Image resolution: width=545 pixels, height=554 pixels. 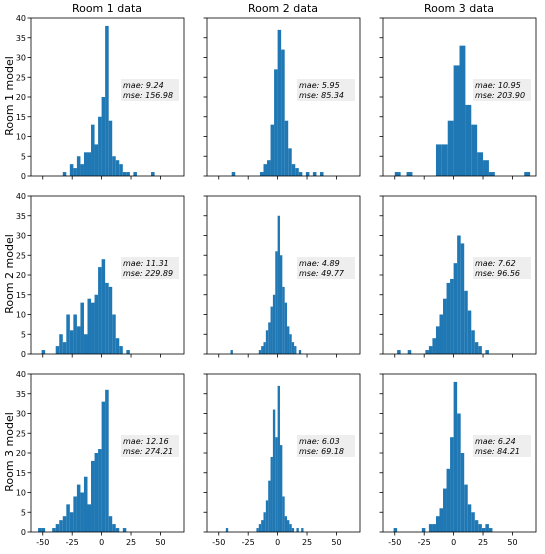 I want to click on mse-label: mse: 49.77, so click(x=322, y=273).